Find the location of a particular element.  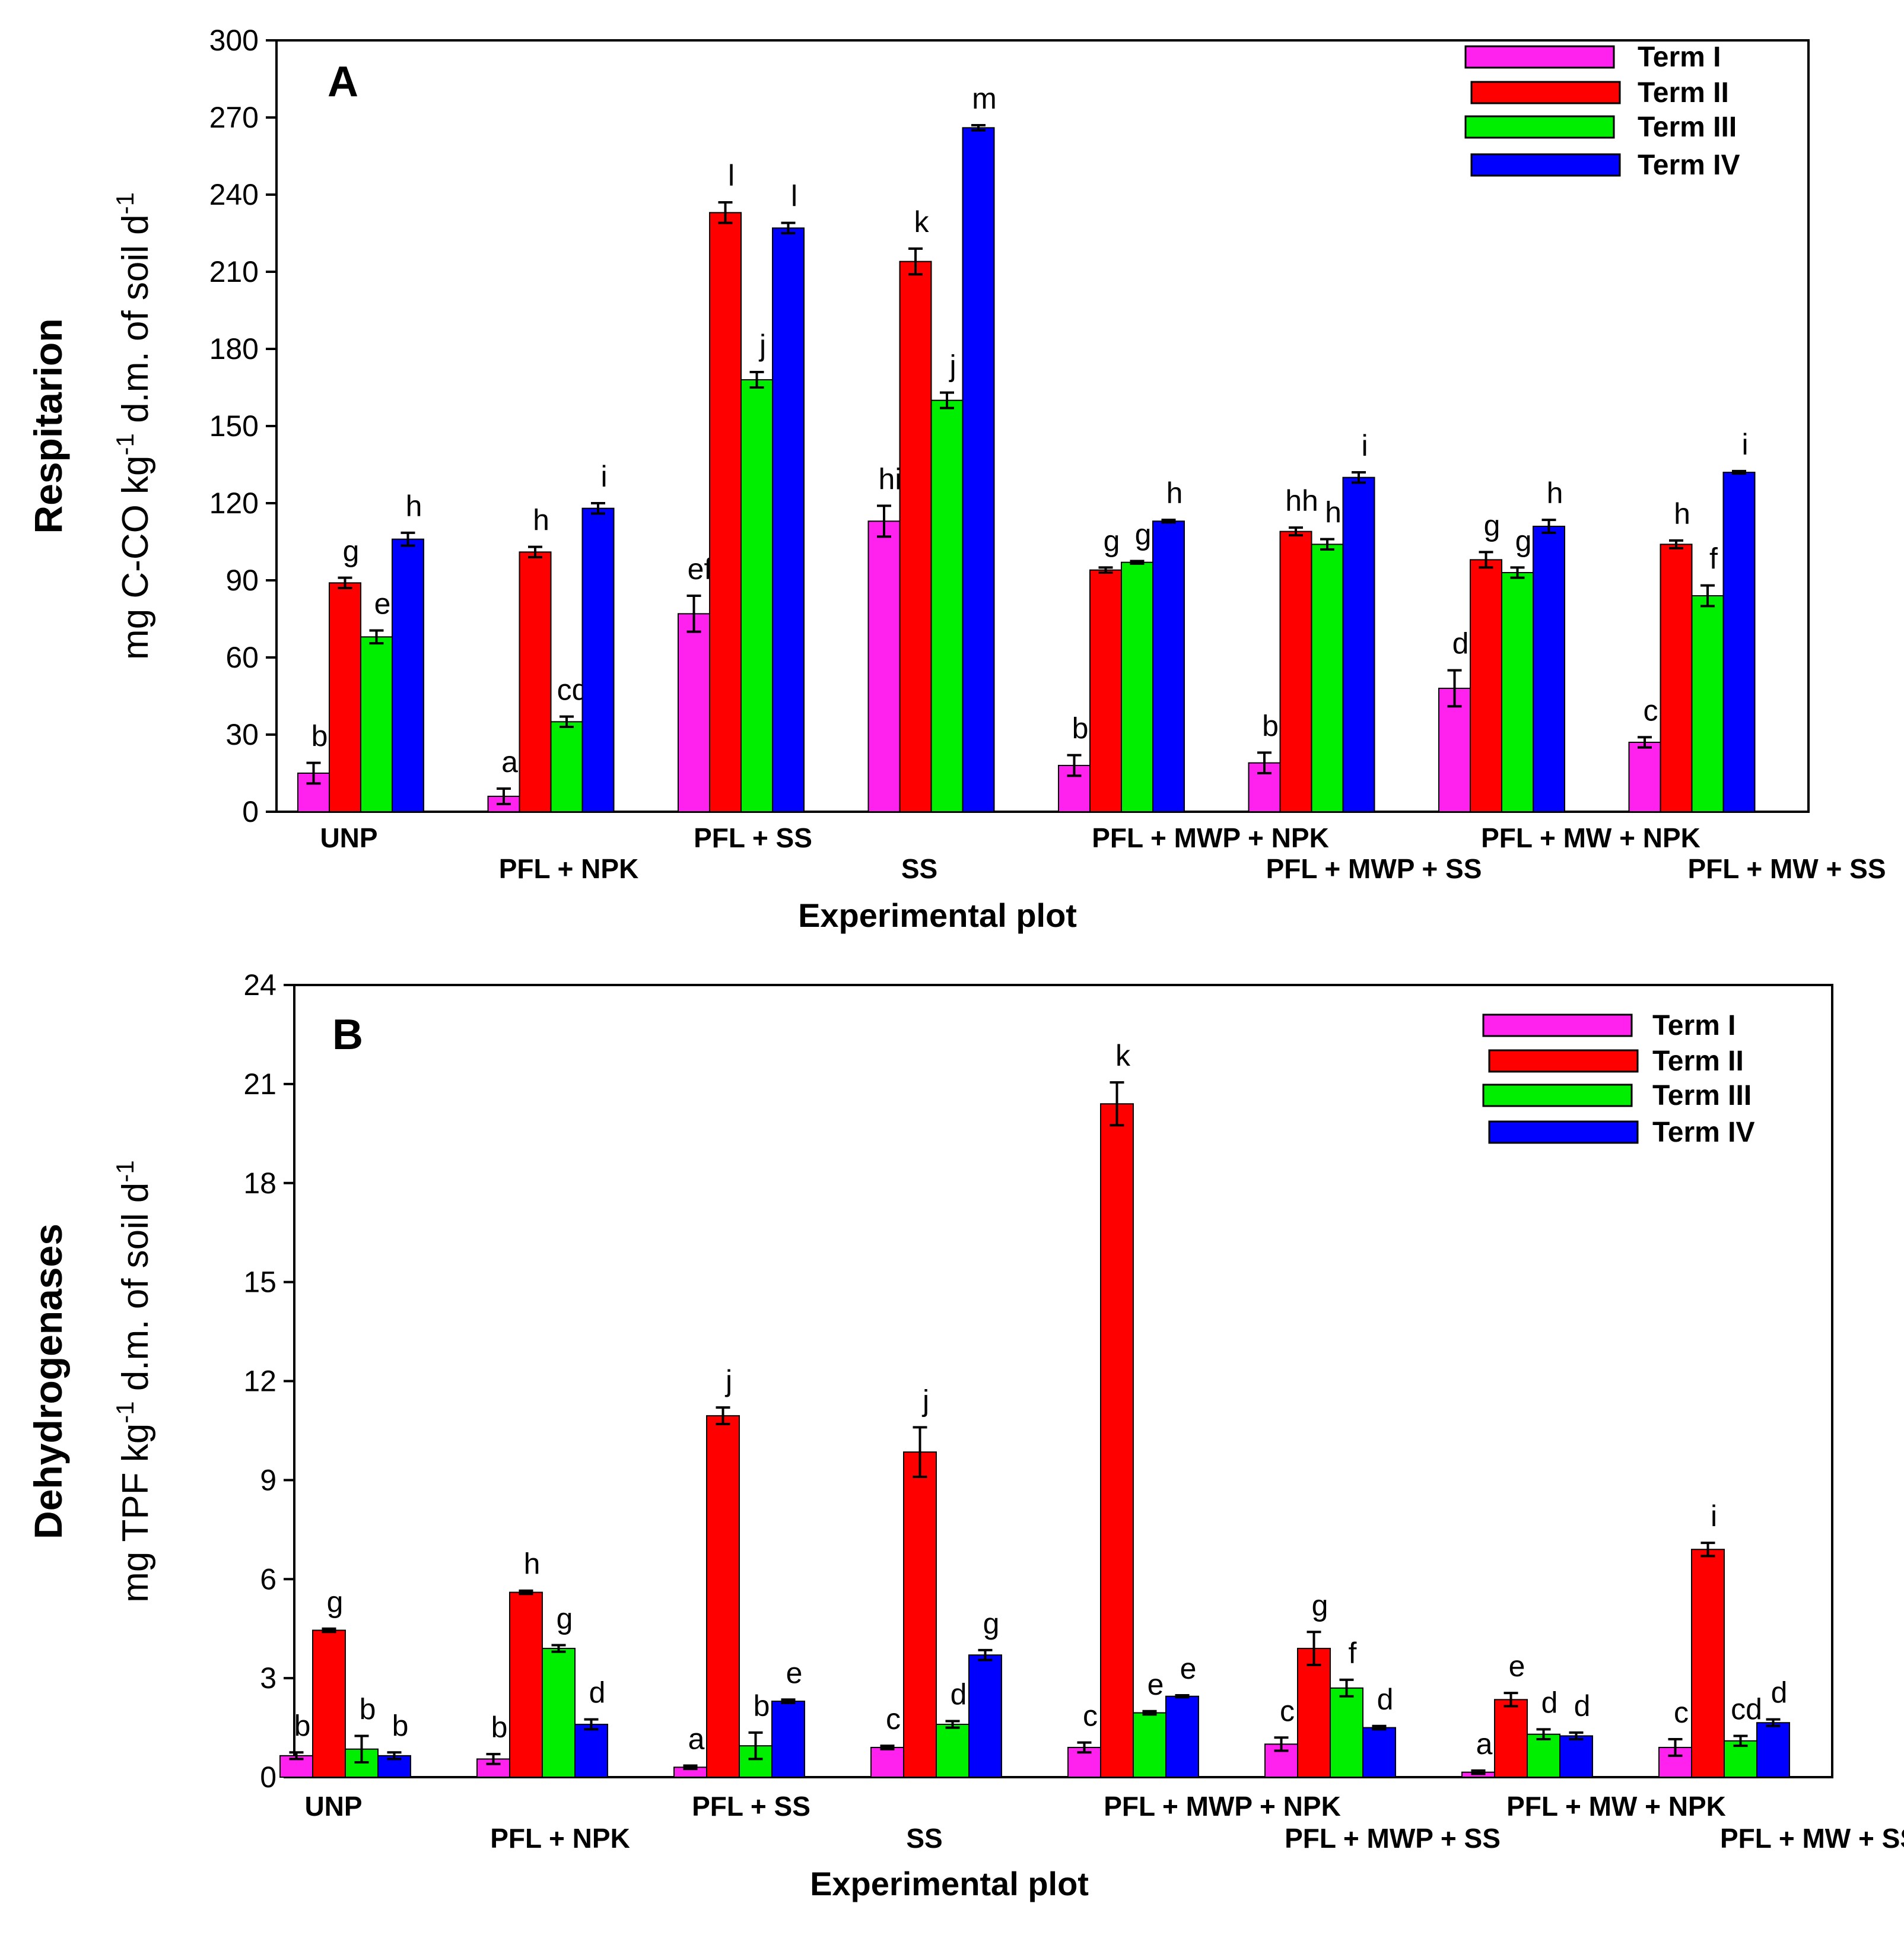

y-tick-label: 9 is located at coordinates (268, 1479).